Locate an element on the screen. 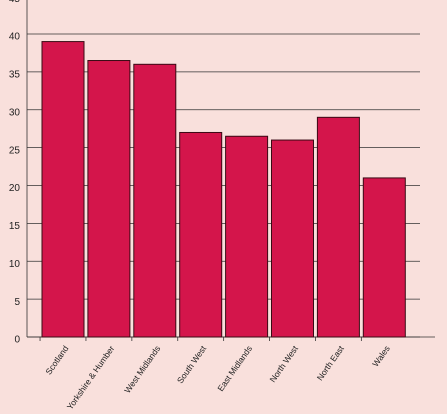 The image size is (447, 414). y-tick-label: 45 is located at coordinates (15, 2).